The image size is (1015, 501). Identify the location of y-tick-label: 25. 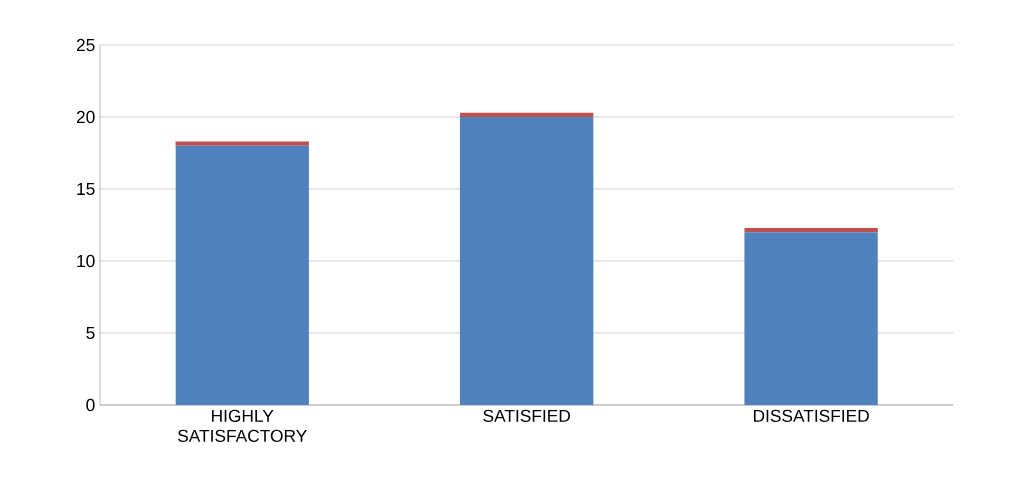
(85, 45).